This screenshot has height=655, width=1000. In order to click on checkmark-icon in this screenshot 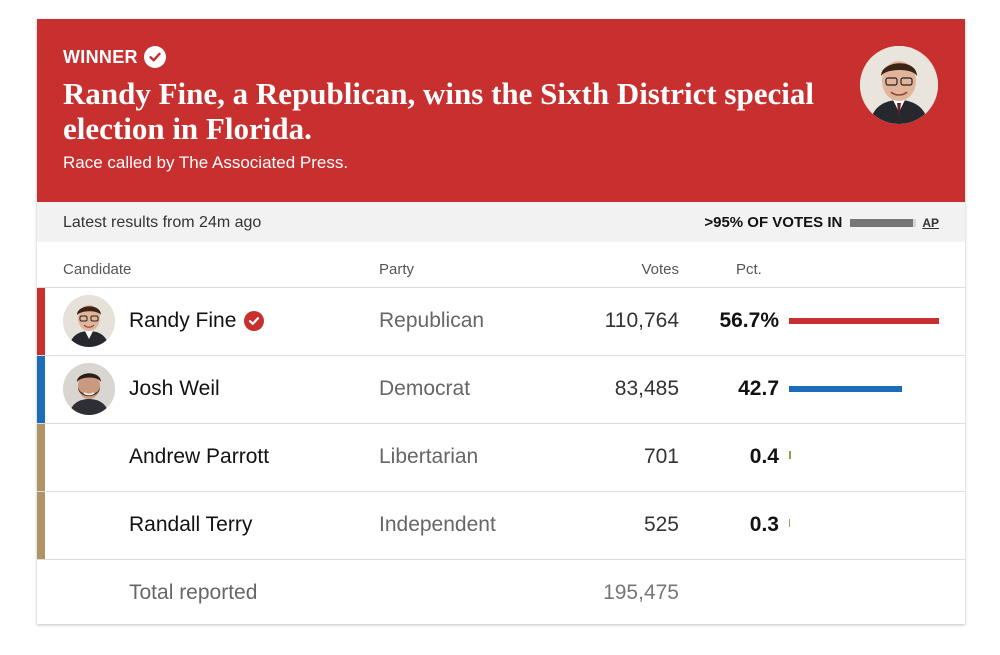, I will do `click(154, 57)`.